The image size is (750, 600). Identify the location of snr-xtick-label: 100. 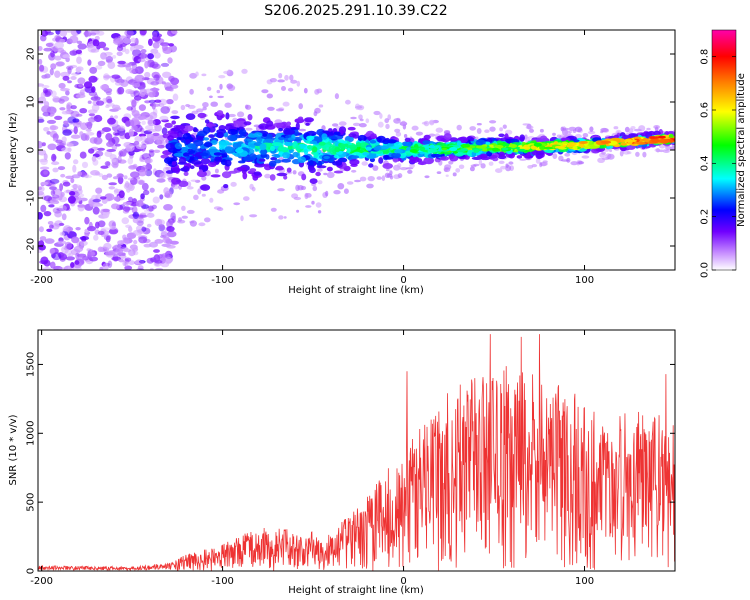
(584, 581).